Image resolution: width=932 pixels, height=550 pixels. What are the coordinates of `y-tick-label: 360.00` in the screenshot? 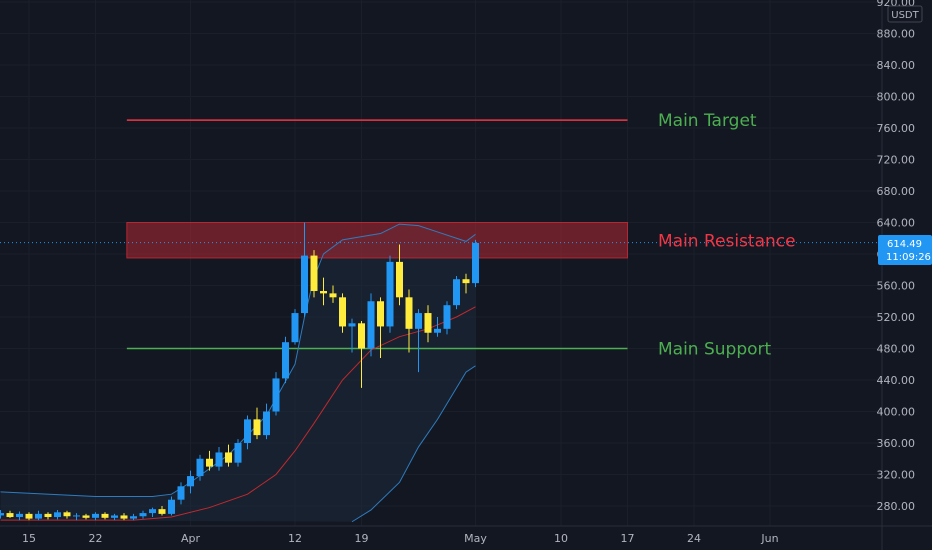 It's located at (896, 443).